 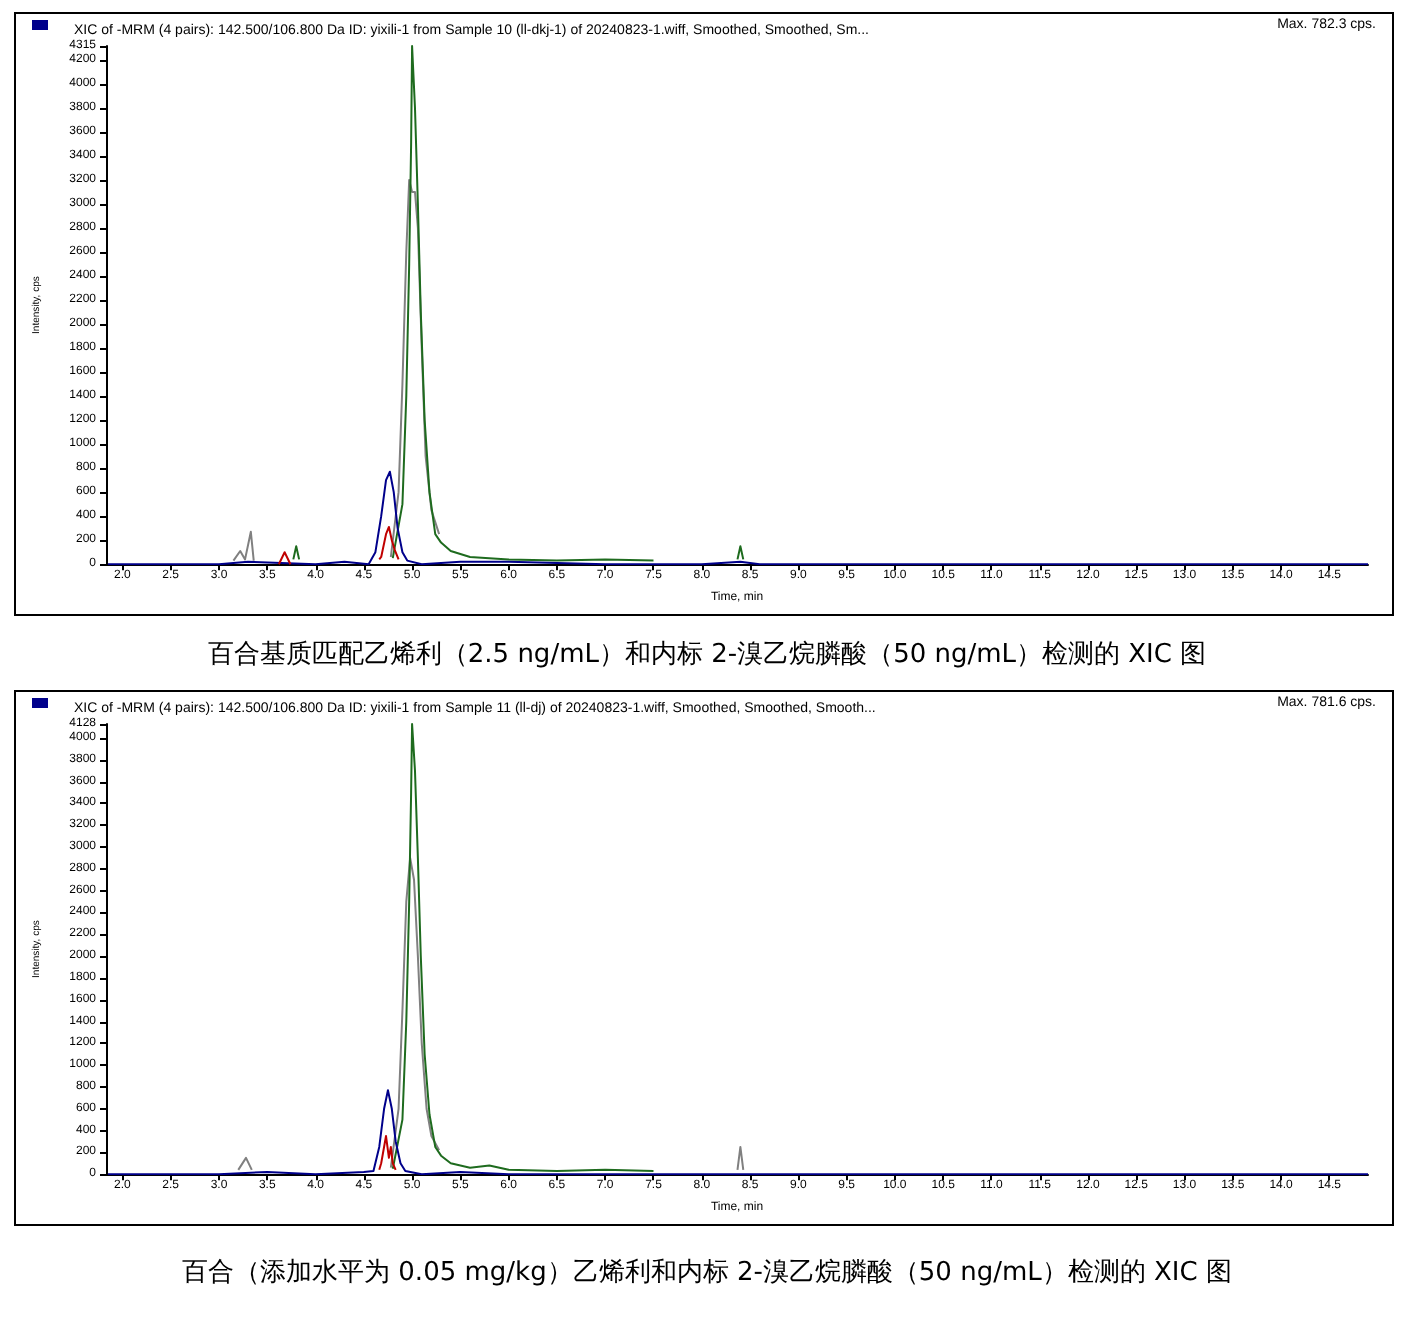 What do you see at coordinates (707, 655) in the screenshot?
I see `text: 百合基质匹配乙烯利（2.5 ng/mL）和内标 2-溴乙烷膦酸（50 ng/mL）检测的 XIC 图` at bounding box center [707, 655].